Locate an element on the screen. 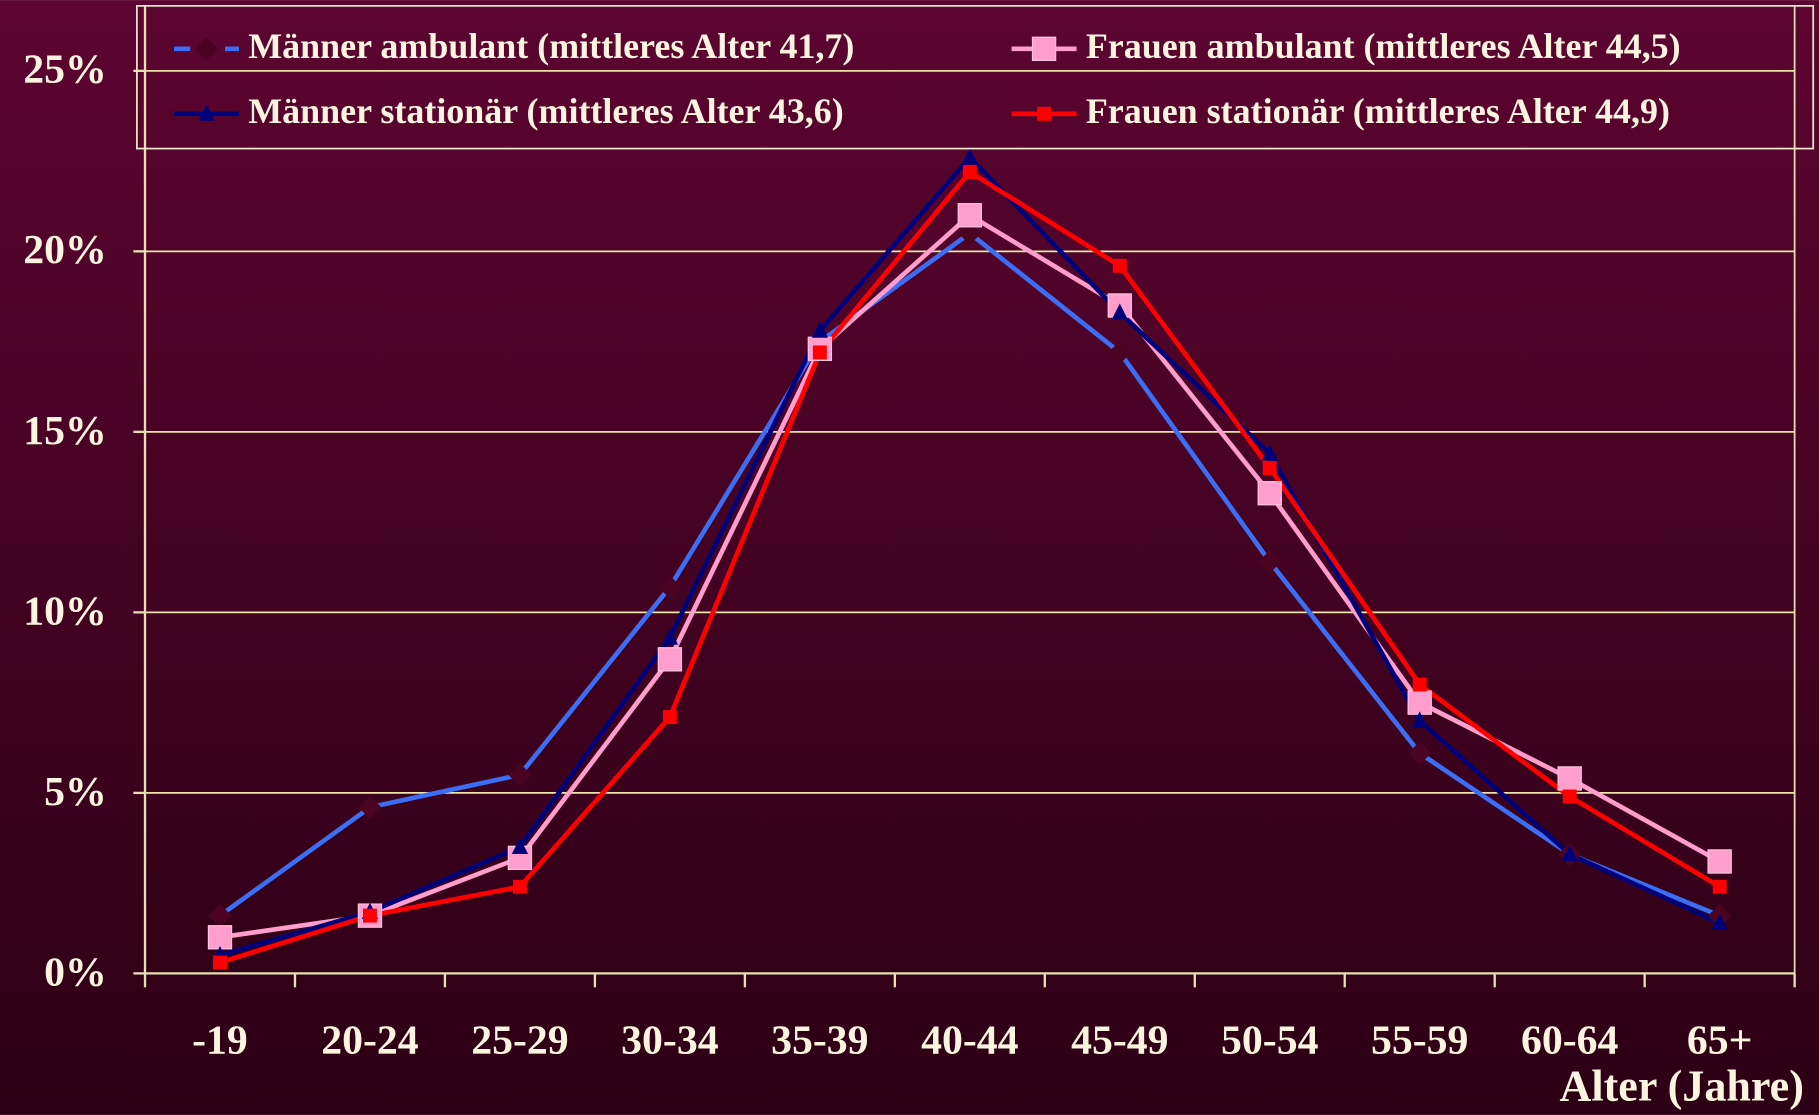 This screenshot has width=1819, height=1115. x-tick-label: 55-59 is located at coordinates (1419, 1041).